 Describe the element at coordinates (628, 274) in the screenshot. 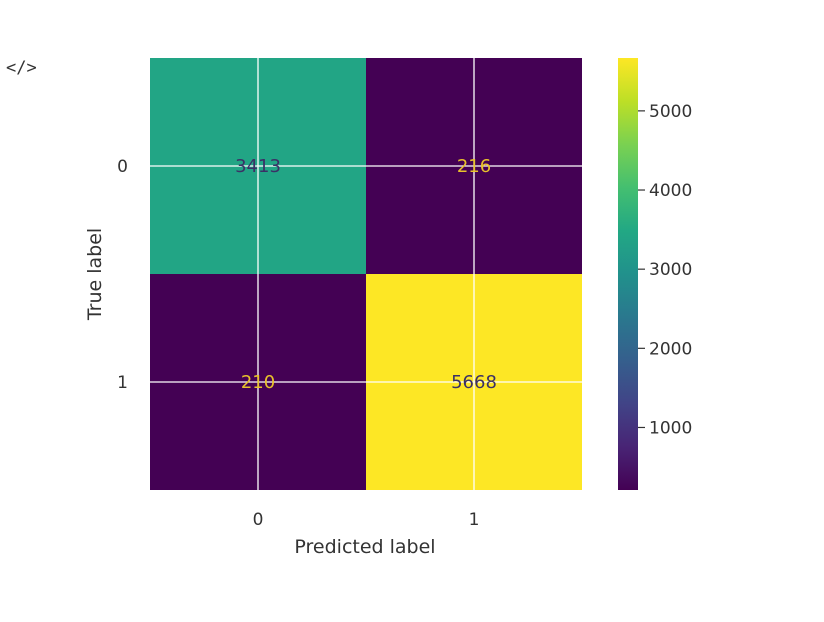

I see `colorbar` at that location.